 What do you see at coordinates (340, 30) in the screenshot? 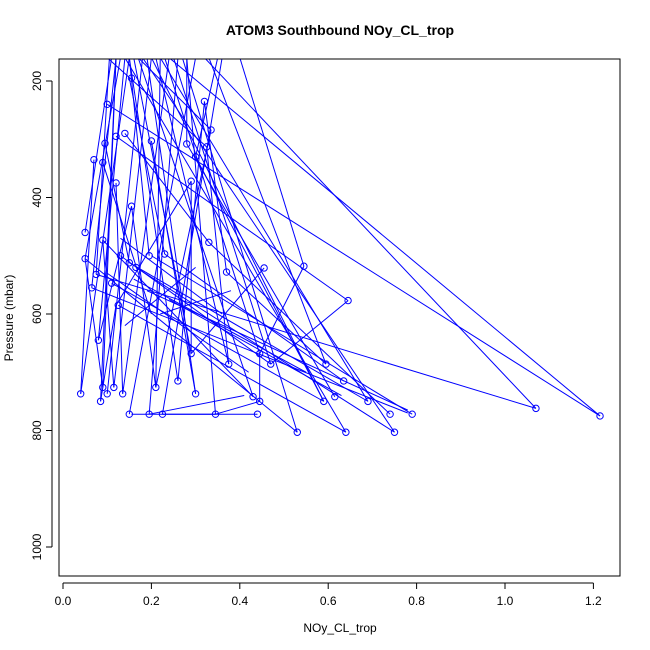
I see `chart-title: ATOM3 Southbound NOy_CL_trop` at bounding box center [340, 30].